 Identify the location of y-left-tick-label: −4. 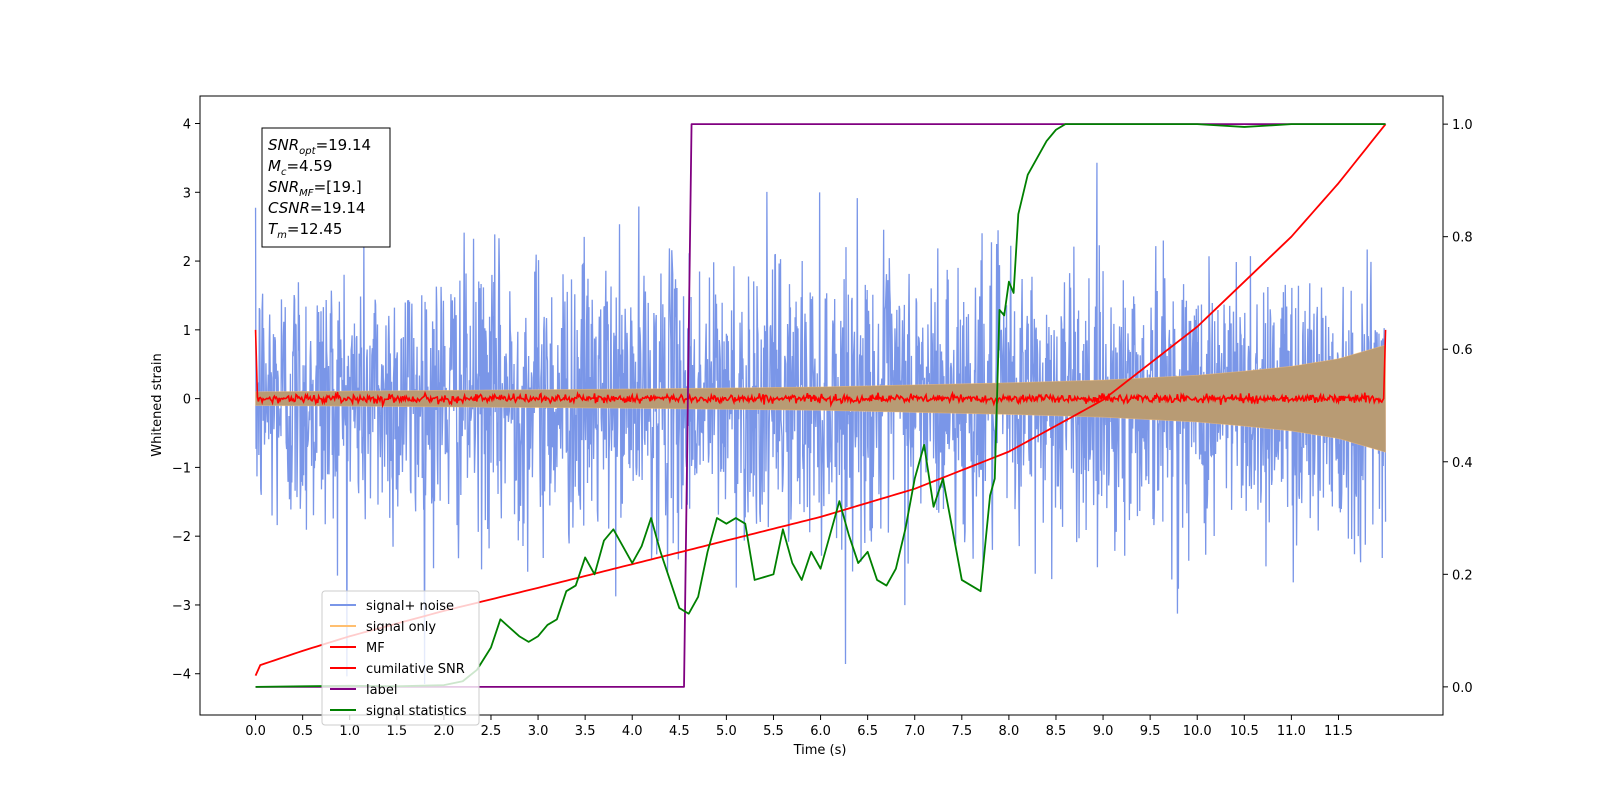
(181, 675).